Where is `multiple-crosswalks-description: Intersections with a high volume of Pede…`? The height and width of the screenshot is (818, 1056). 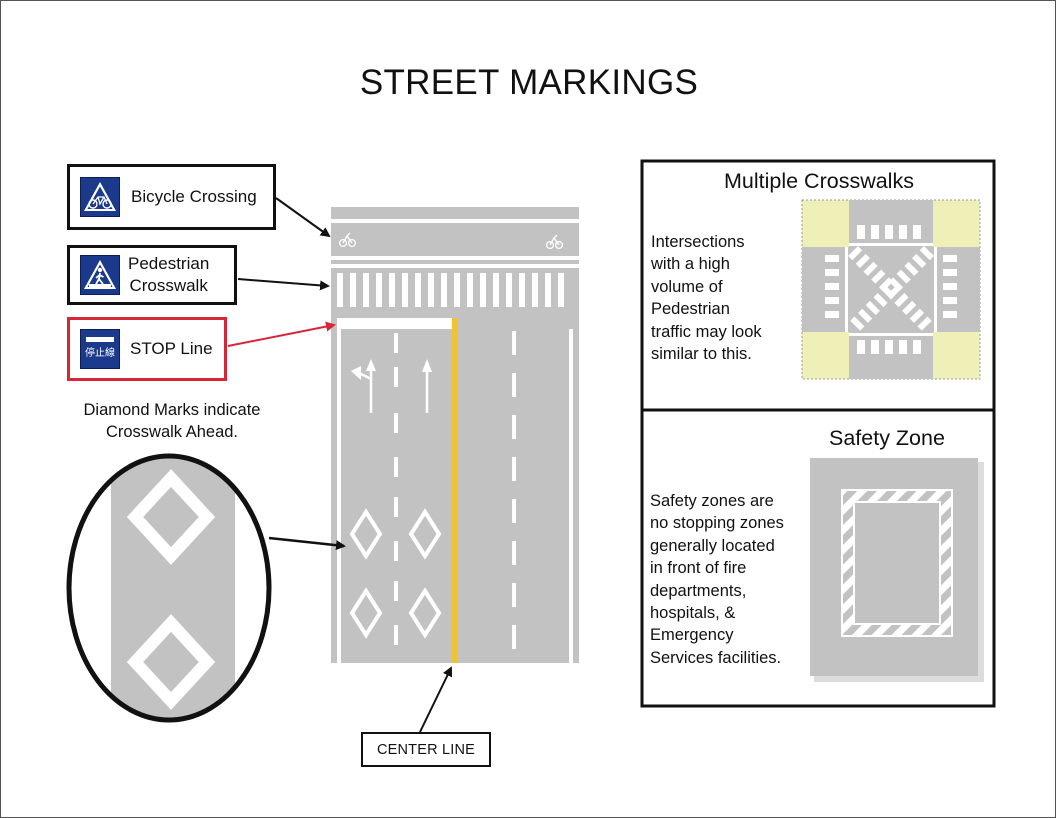
multiple-crosswalks-description: Intersections with a high volume of Pede… is located at coordinates (706, 298).